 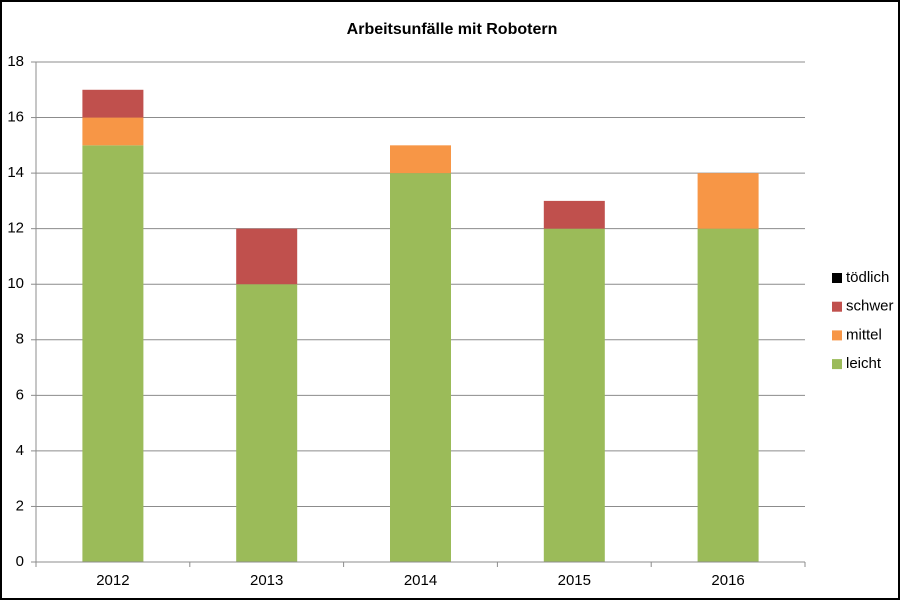 I want to click on legend-label: tödlich, so click(x=867, y=277).